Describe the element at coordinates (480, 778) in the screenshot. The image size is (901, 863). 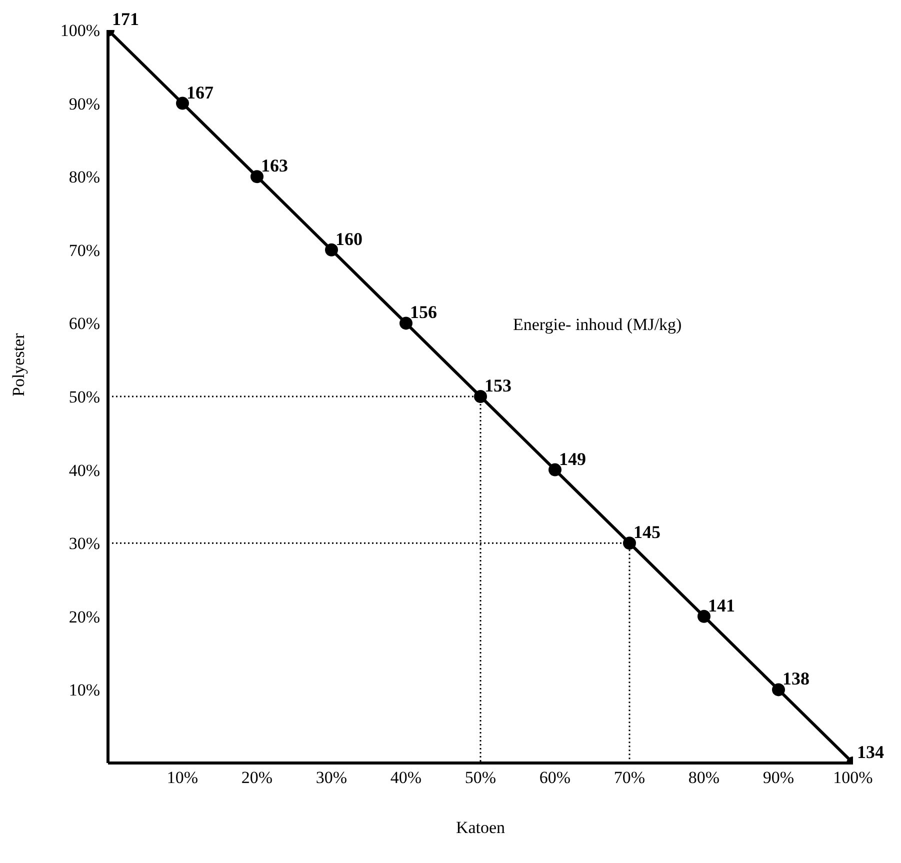
I see `x-tick-label: 50%` at that location.